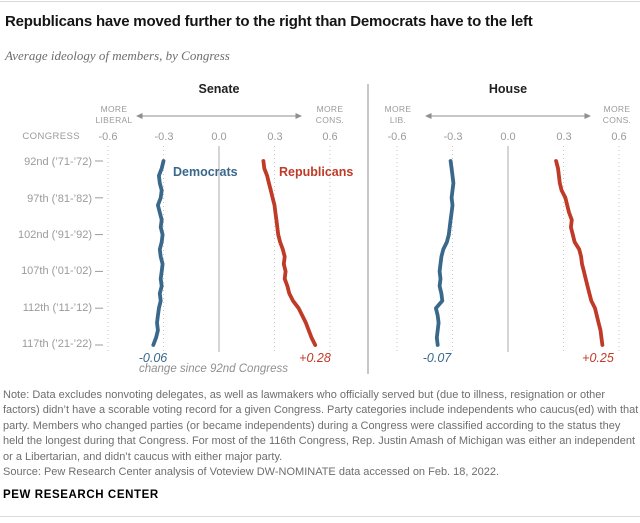 This screenshot has width=640, height=523. What do you see at coordinates (320, 1) in the screenshot?
I see `top-border` at bounding box center [320, 1].